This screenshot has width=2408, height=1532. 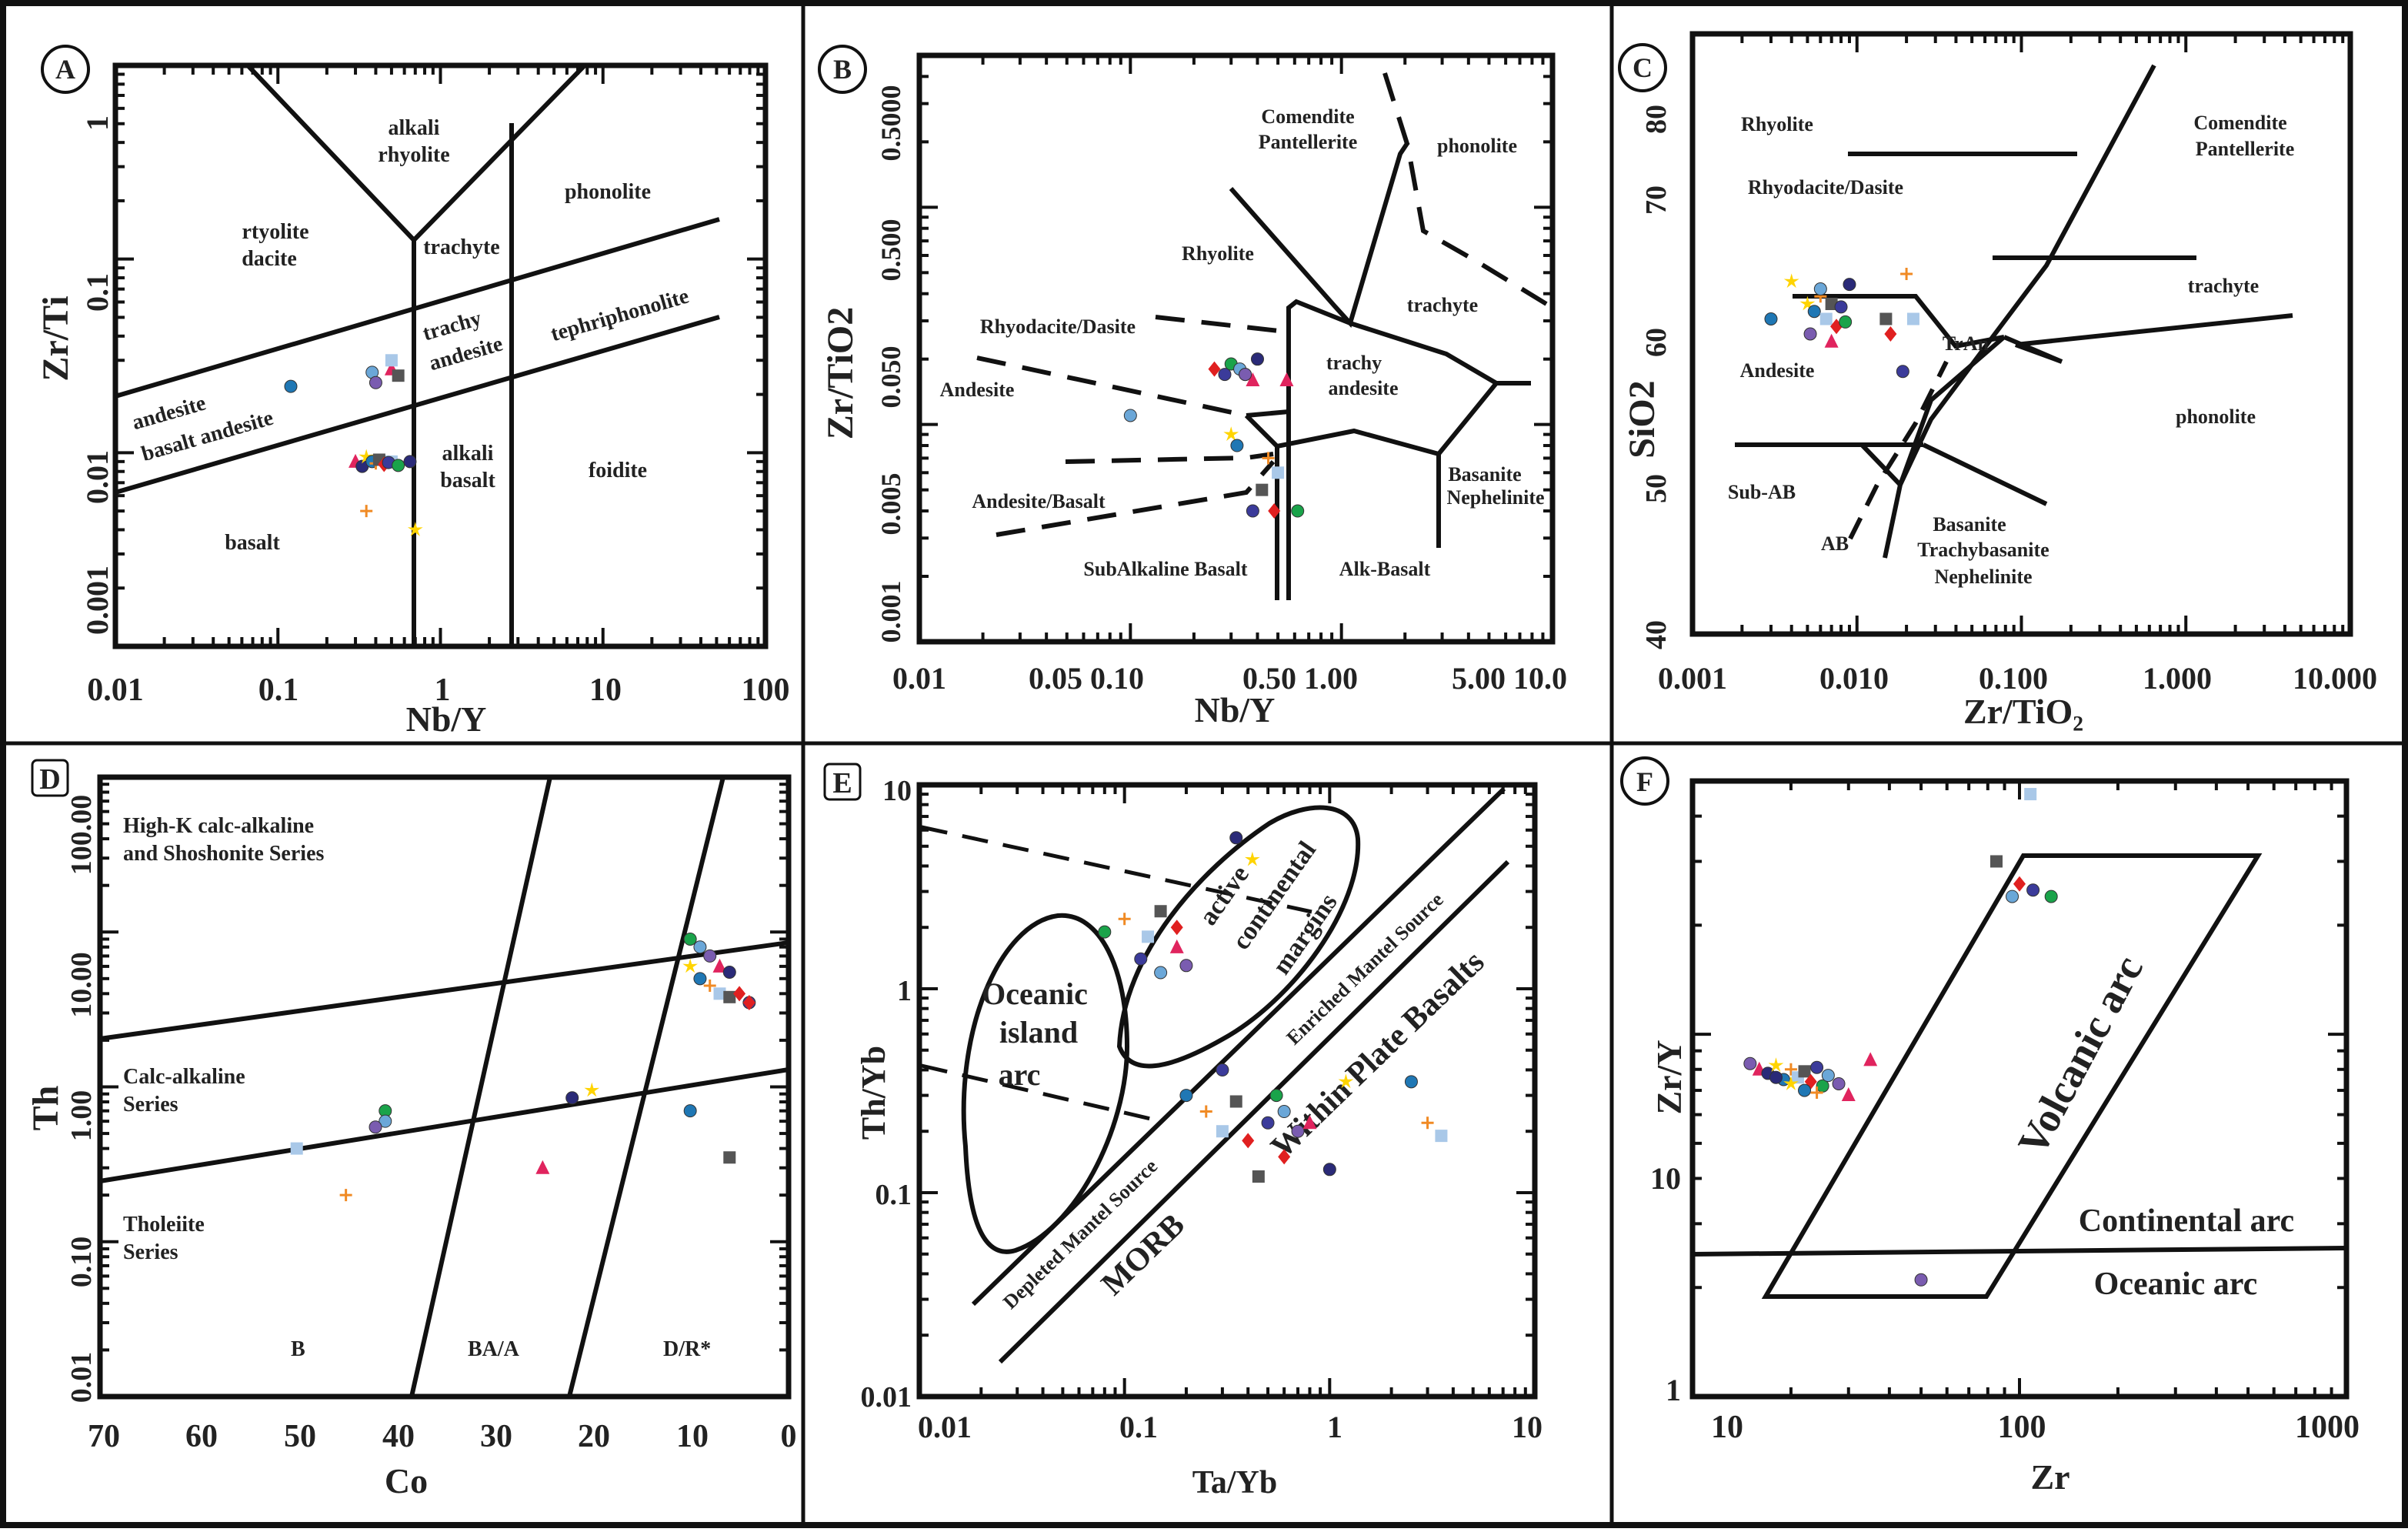 I want to click on field-f-0: Volcanic arc, so click(x=2080, y=1055).